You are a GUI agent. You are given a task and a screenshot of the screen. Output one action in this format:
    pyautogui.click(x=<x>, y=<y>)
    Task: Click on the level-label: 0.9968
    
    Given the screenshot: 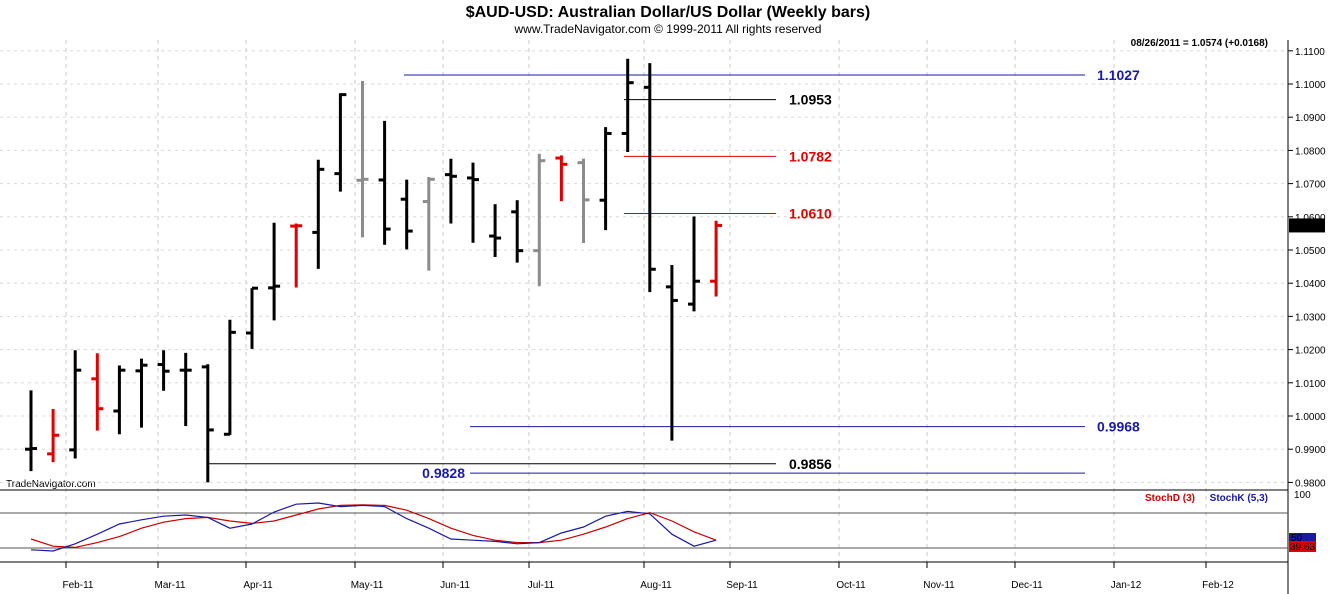 What is the action you would take?
    pyautogui.click(x=1118, y=427)
    